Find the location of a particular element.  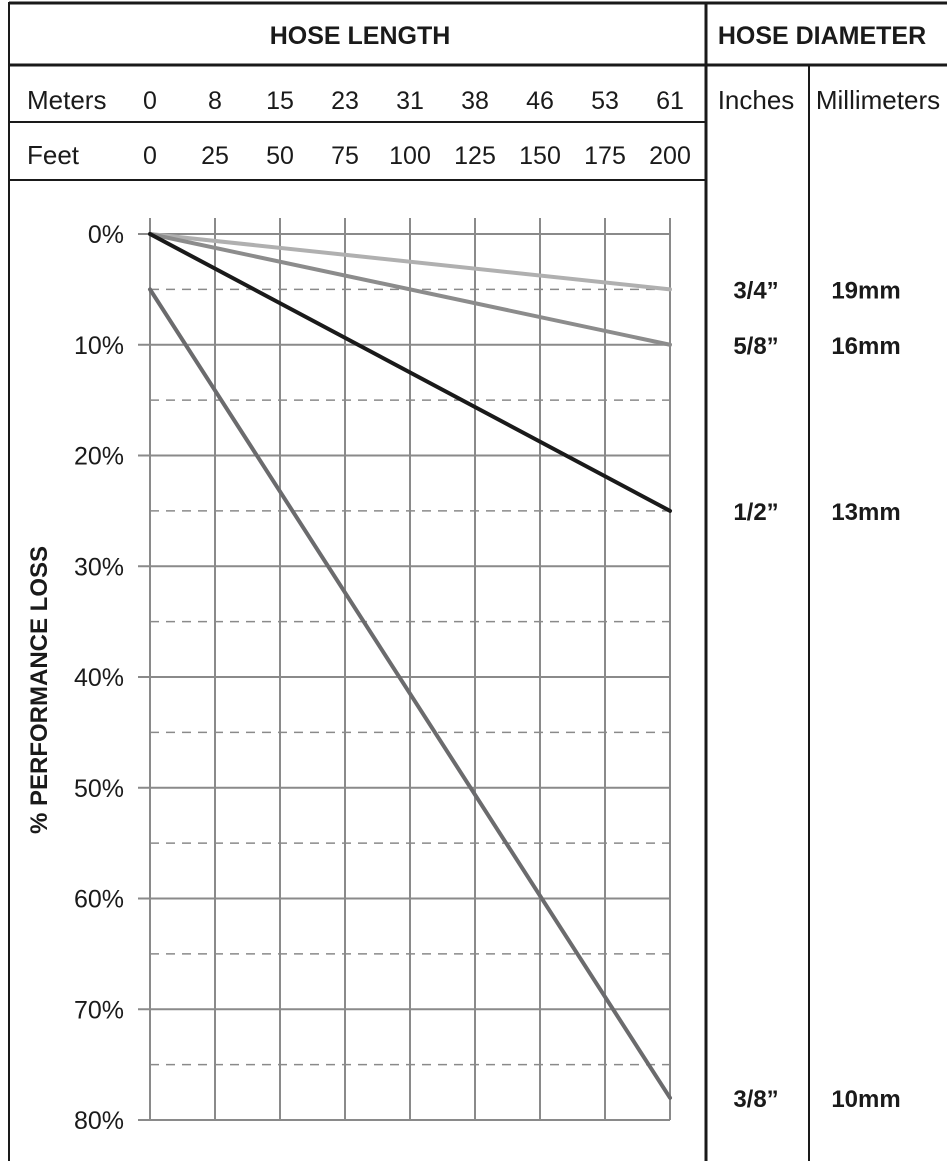

x-tick-label-meters: 8 is located at coordinates (215, 101).